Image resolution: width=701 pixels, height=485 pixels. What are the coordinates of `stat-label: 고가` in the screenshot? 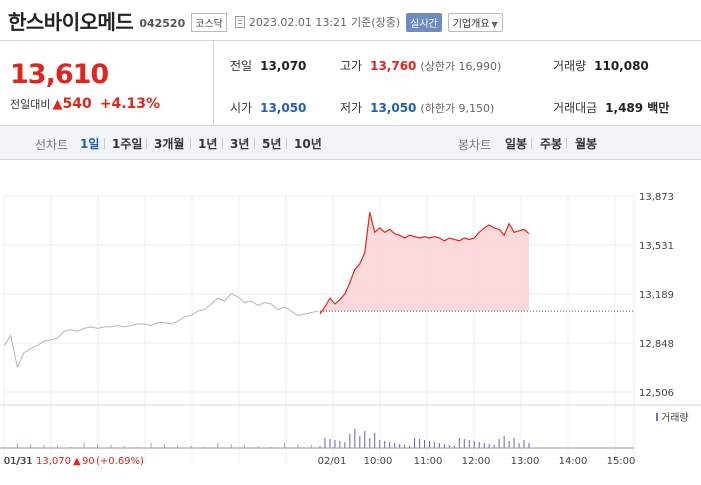 It's located at (351, 66).